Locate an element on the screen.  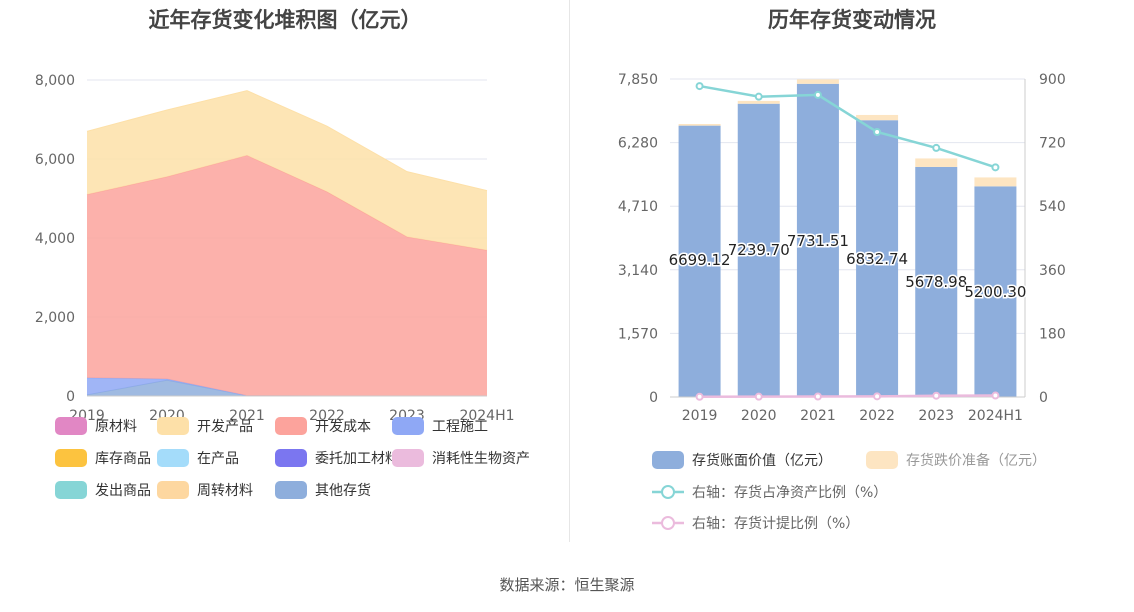
left-legend-item: 消耗性生物资产 is located at coordinates (461, 458).